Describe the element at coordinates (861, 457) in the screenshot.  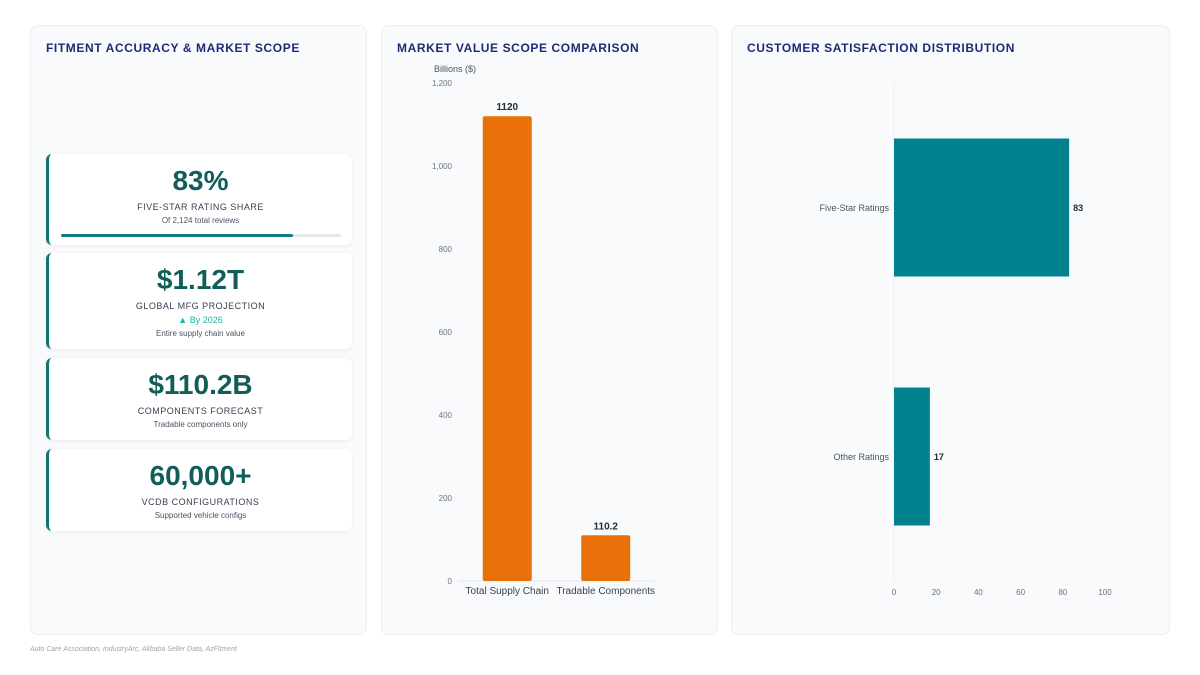
I see `y-tick-label: Other Ratings` at that location.